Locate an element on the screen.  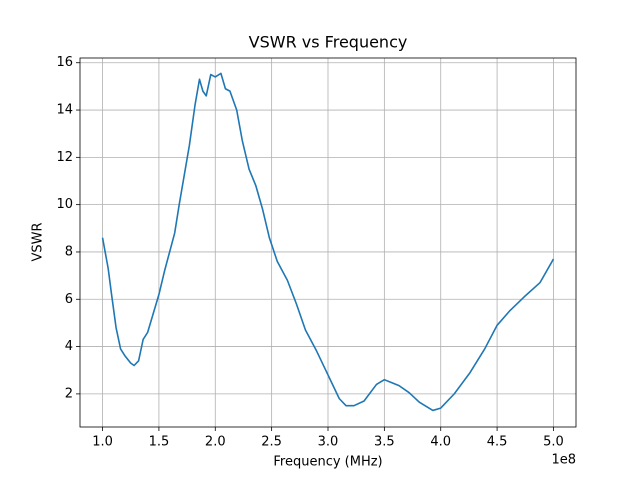
y-tick-label: 2 is located at coordinates (69, 393).